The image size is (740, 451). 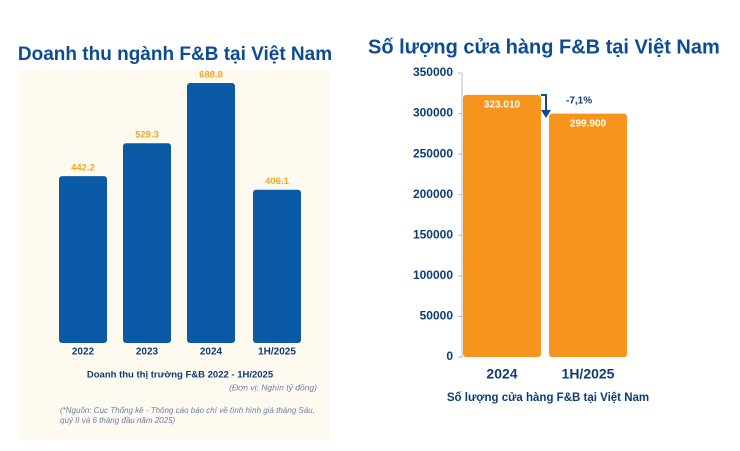 What do you see at coordinates (544, 103) in the screenshot?
I see `change-arrow` at bounding box center [544, 103].